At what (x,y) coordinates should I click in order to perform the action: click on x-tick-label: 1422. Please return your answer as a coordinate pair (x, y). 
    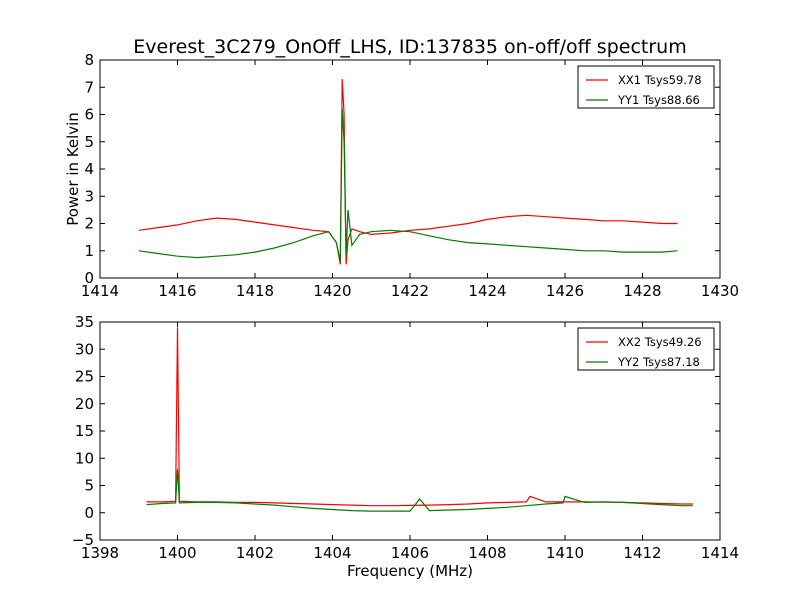
    Looking at the image, I should click on (410, 291).